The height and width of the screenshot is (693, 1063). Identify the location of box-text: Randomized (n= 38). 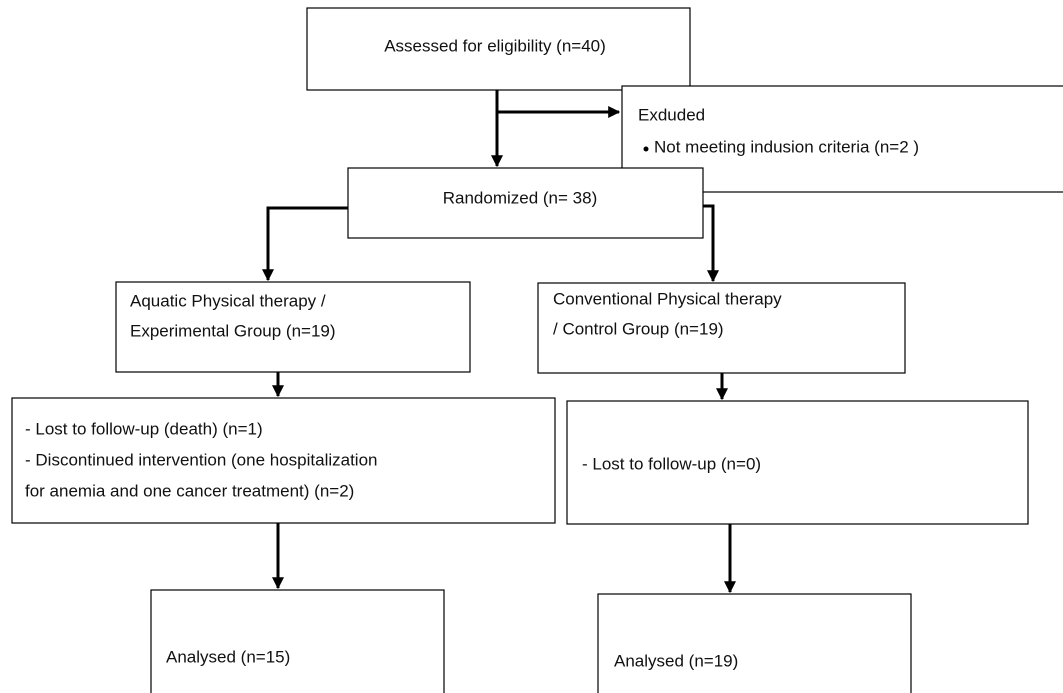
(520, 197).